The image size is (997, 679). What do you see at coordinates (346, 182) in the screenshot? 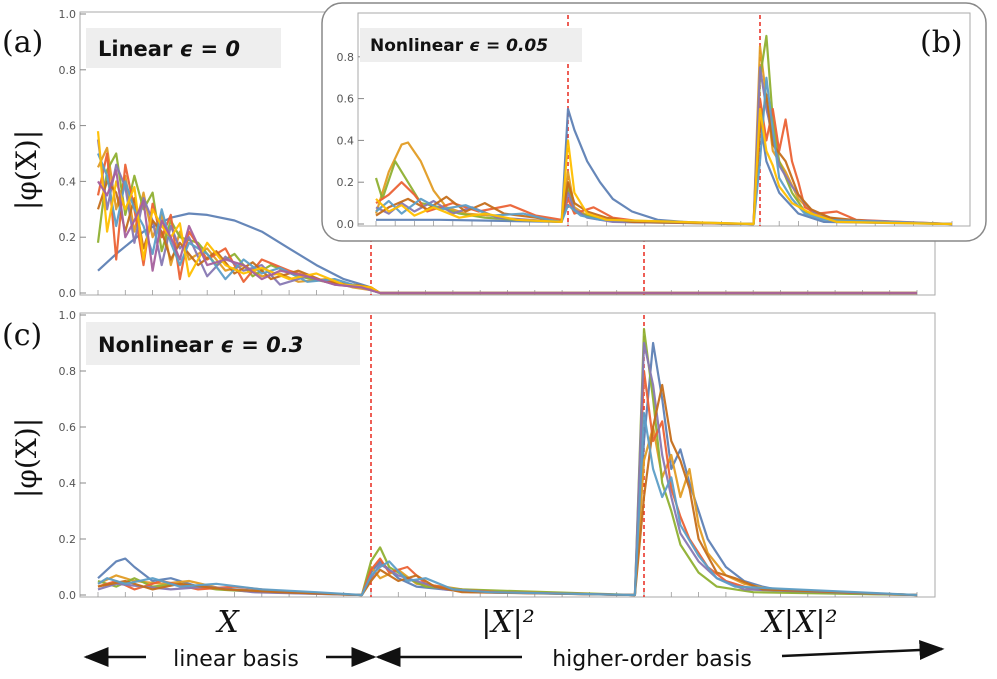
I see `panel-b-ytick-label: 0.2` at bounding box center [346, 182].